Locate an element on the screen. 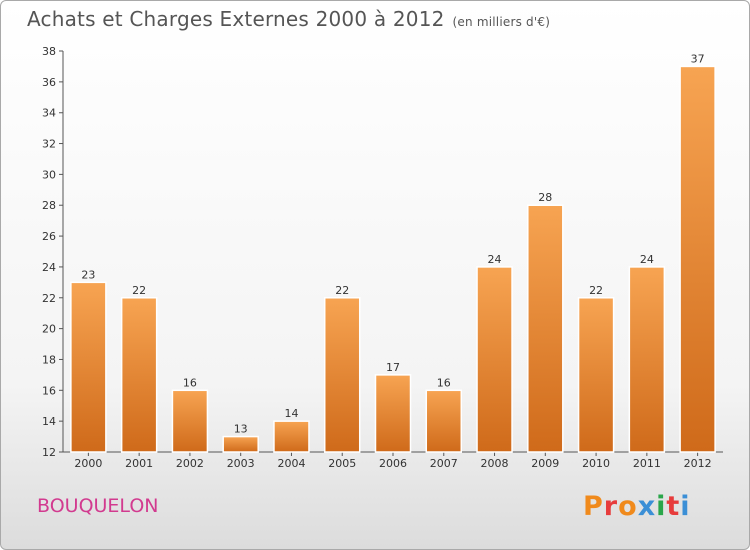 The height and width of the screenshot is (550, 750). bar-value-label: 13 is located at coordinates (241, 429).